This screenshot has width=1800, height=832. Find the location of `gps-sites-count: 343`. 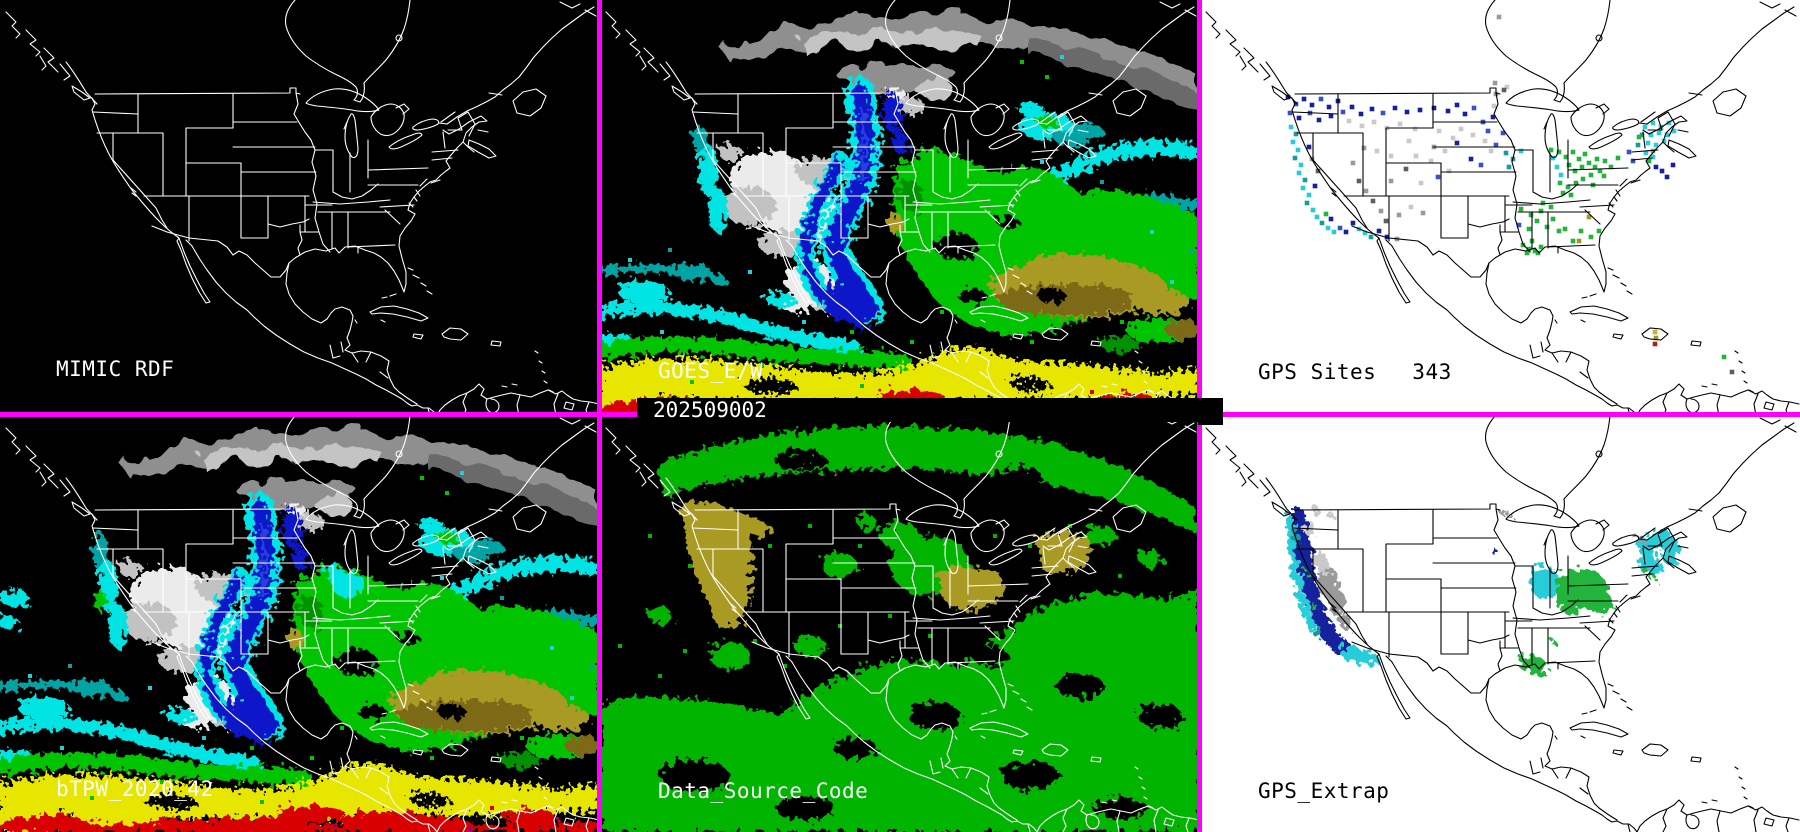

gps-sites-count: 343 is located at coordinates (1432, 372).